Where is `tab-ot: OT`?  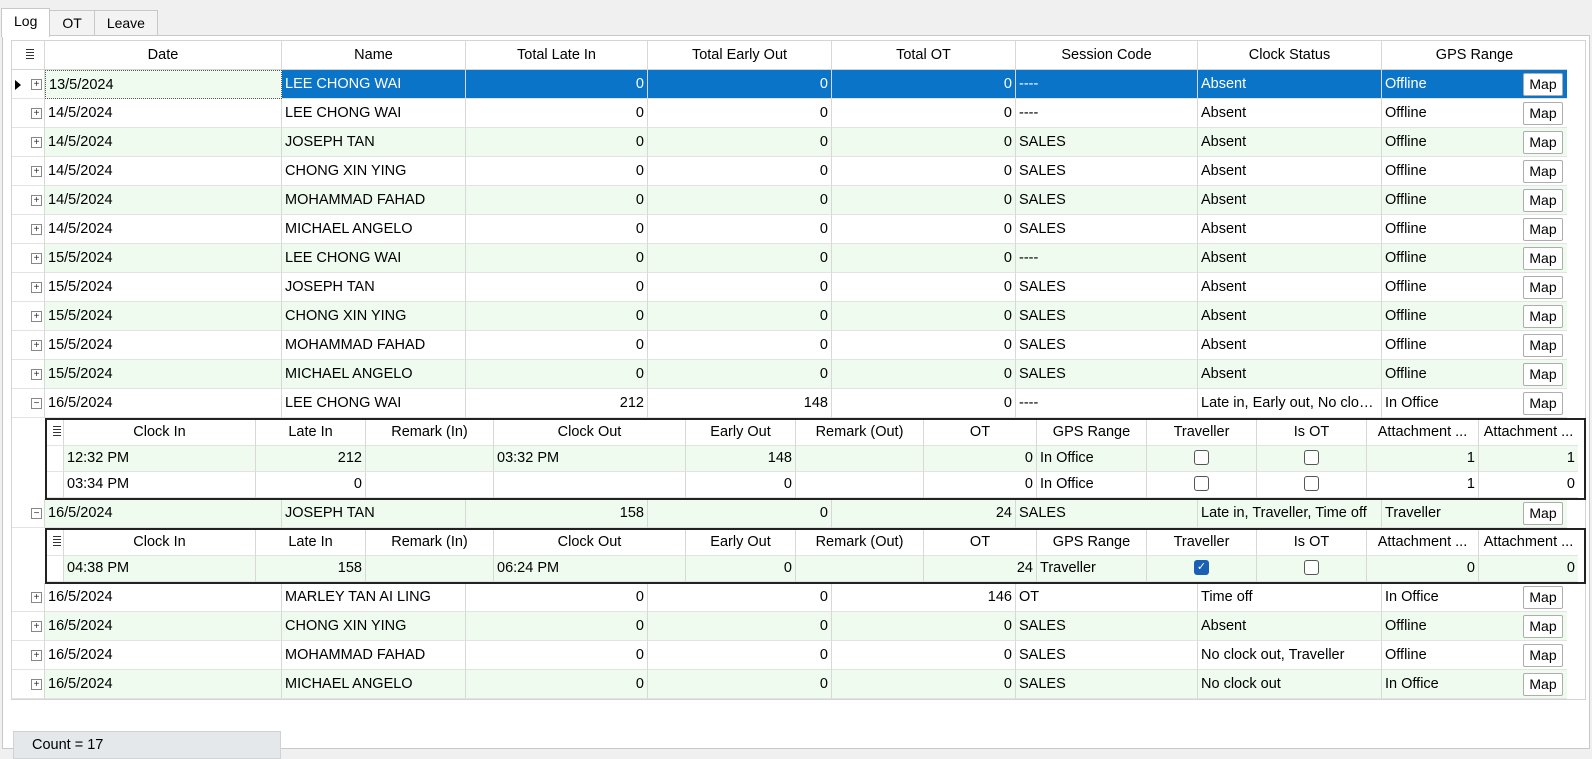 tab-ot: OT is located at coordinates (72, 23).